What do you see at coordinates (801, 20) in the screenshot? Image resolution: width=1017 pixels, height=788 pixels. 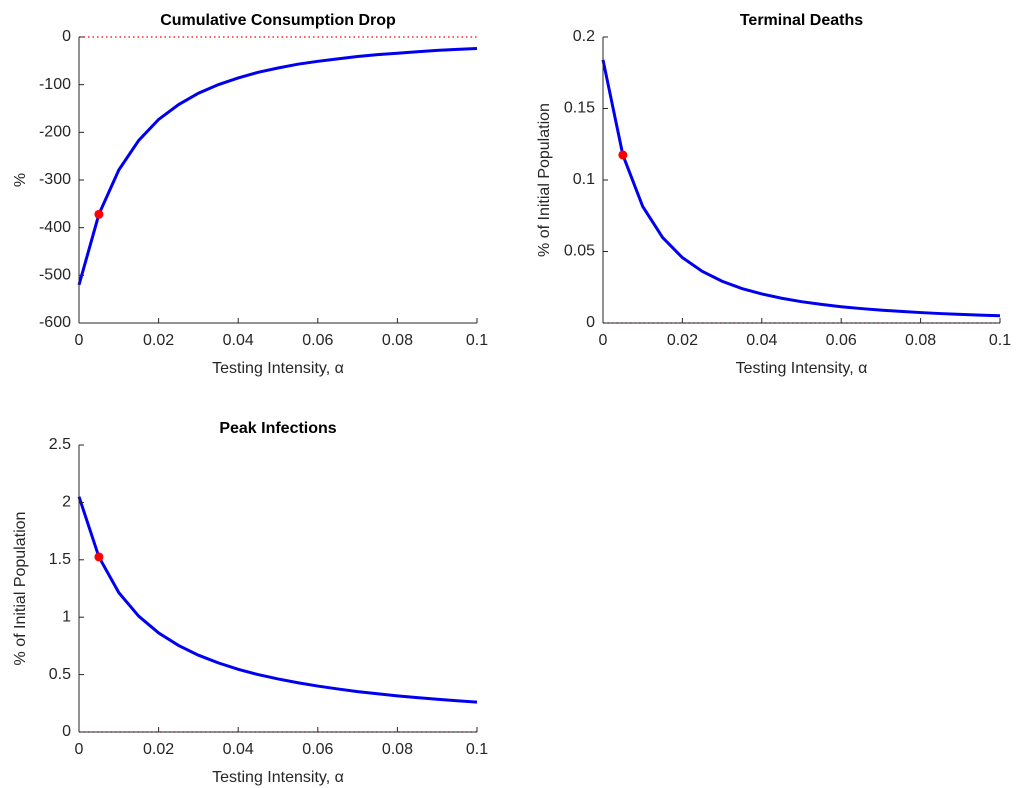 I see `chart-title: Terminal Deaths` at bounding box center [801, 20].